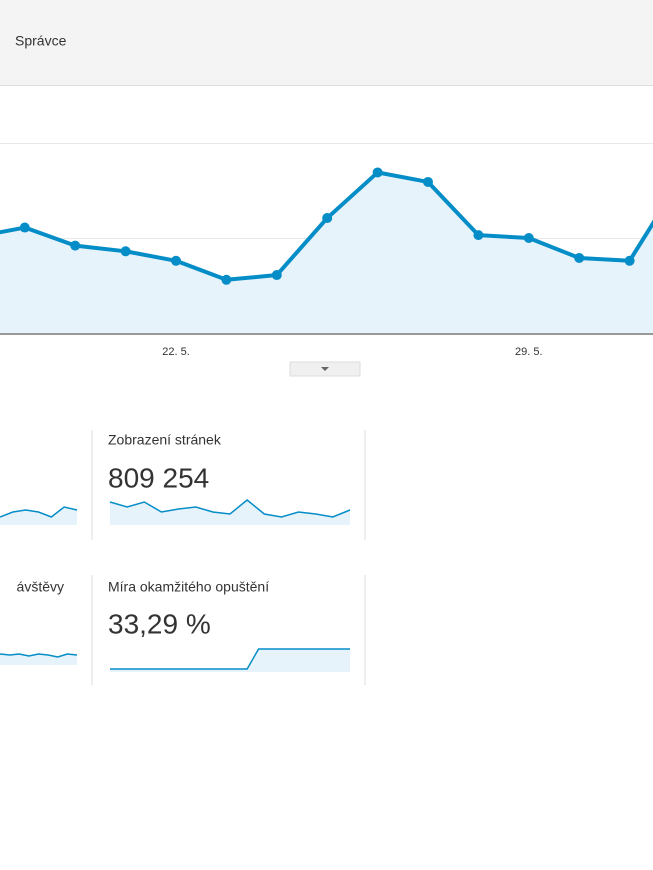  I want to click on card-label: Míra okamžitého opuštění, so click(188, 587).